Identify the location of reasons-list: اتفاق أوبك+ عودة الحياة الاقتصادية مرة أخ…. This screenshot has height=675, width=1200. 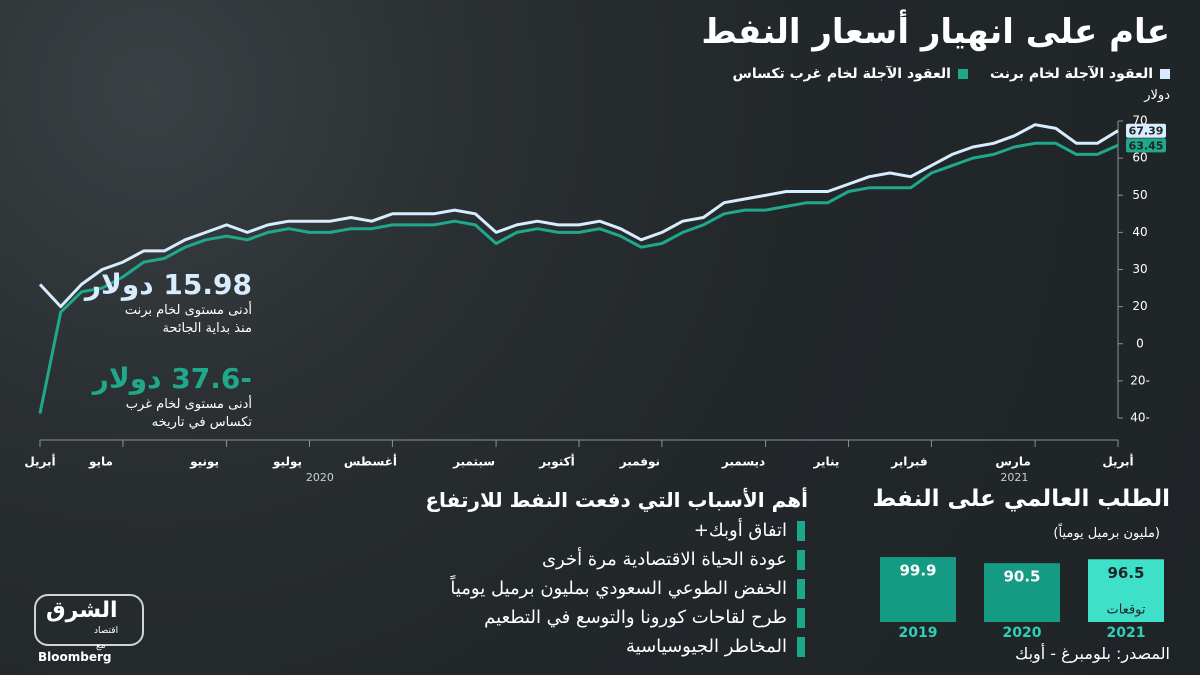
(627, 588).